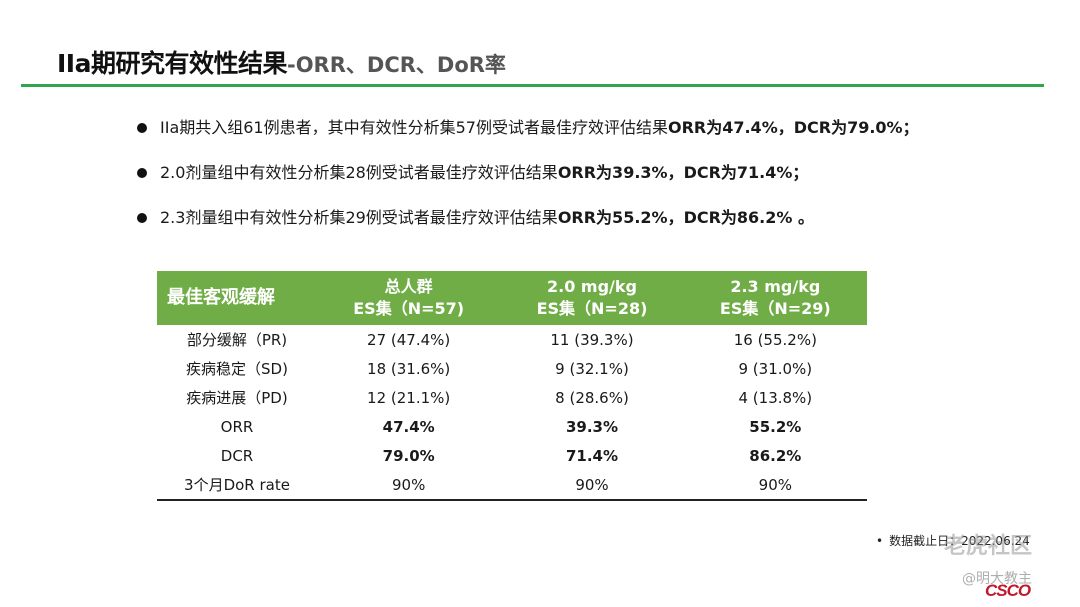 The height and width of the screenshot is (607, 1080). Describe the element at coordinates (359, 217) in the screenshot. I see `bullet-text: 2.3剂量组中有效性分析集29例受试者最佳疗效评估结果` at that location.